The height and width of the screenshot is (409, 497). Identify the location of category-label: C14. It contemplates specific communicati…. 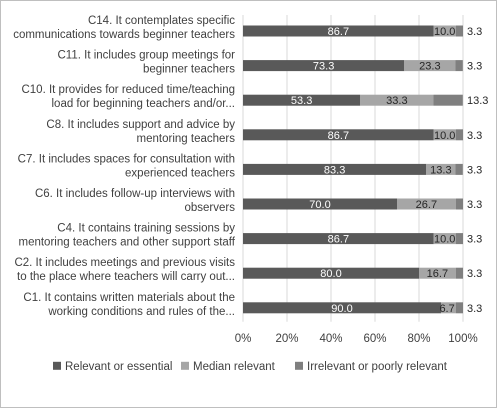
(124, 28).